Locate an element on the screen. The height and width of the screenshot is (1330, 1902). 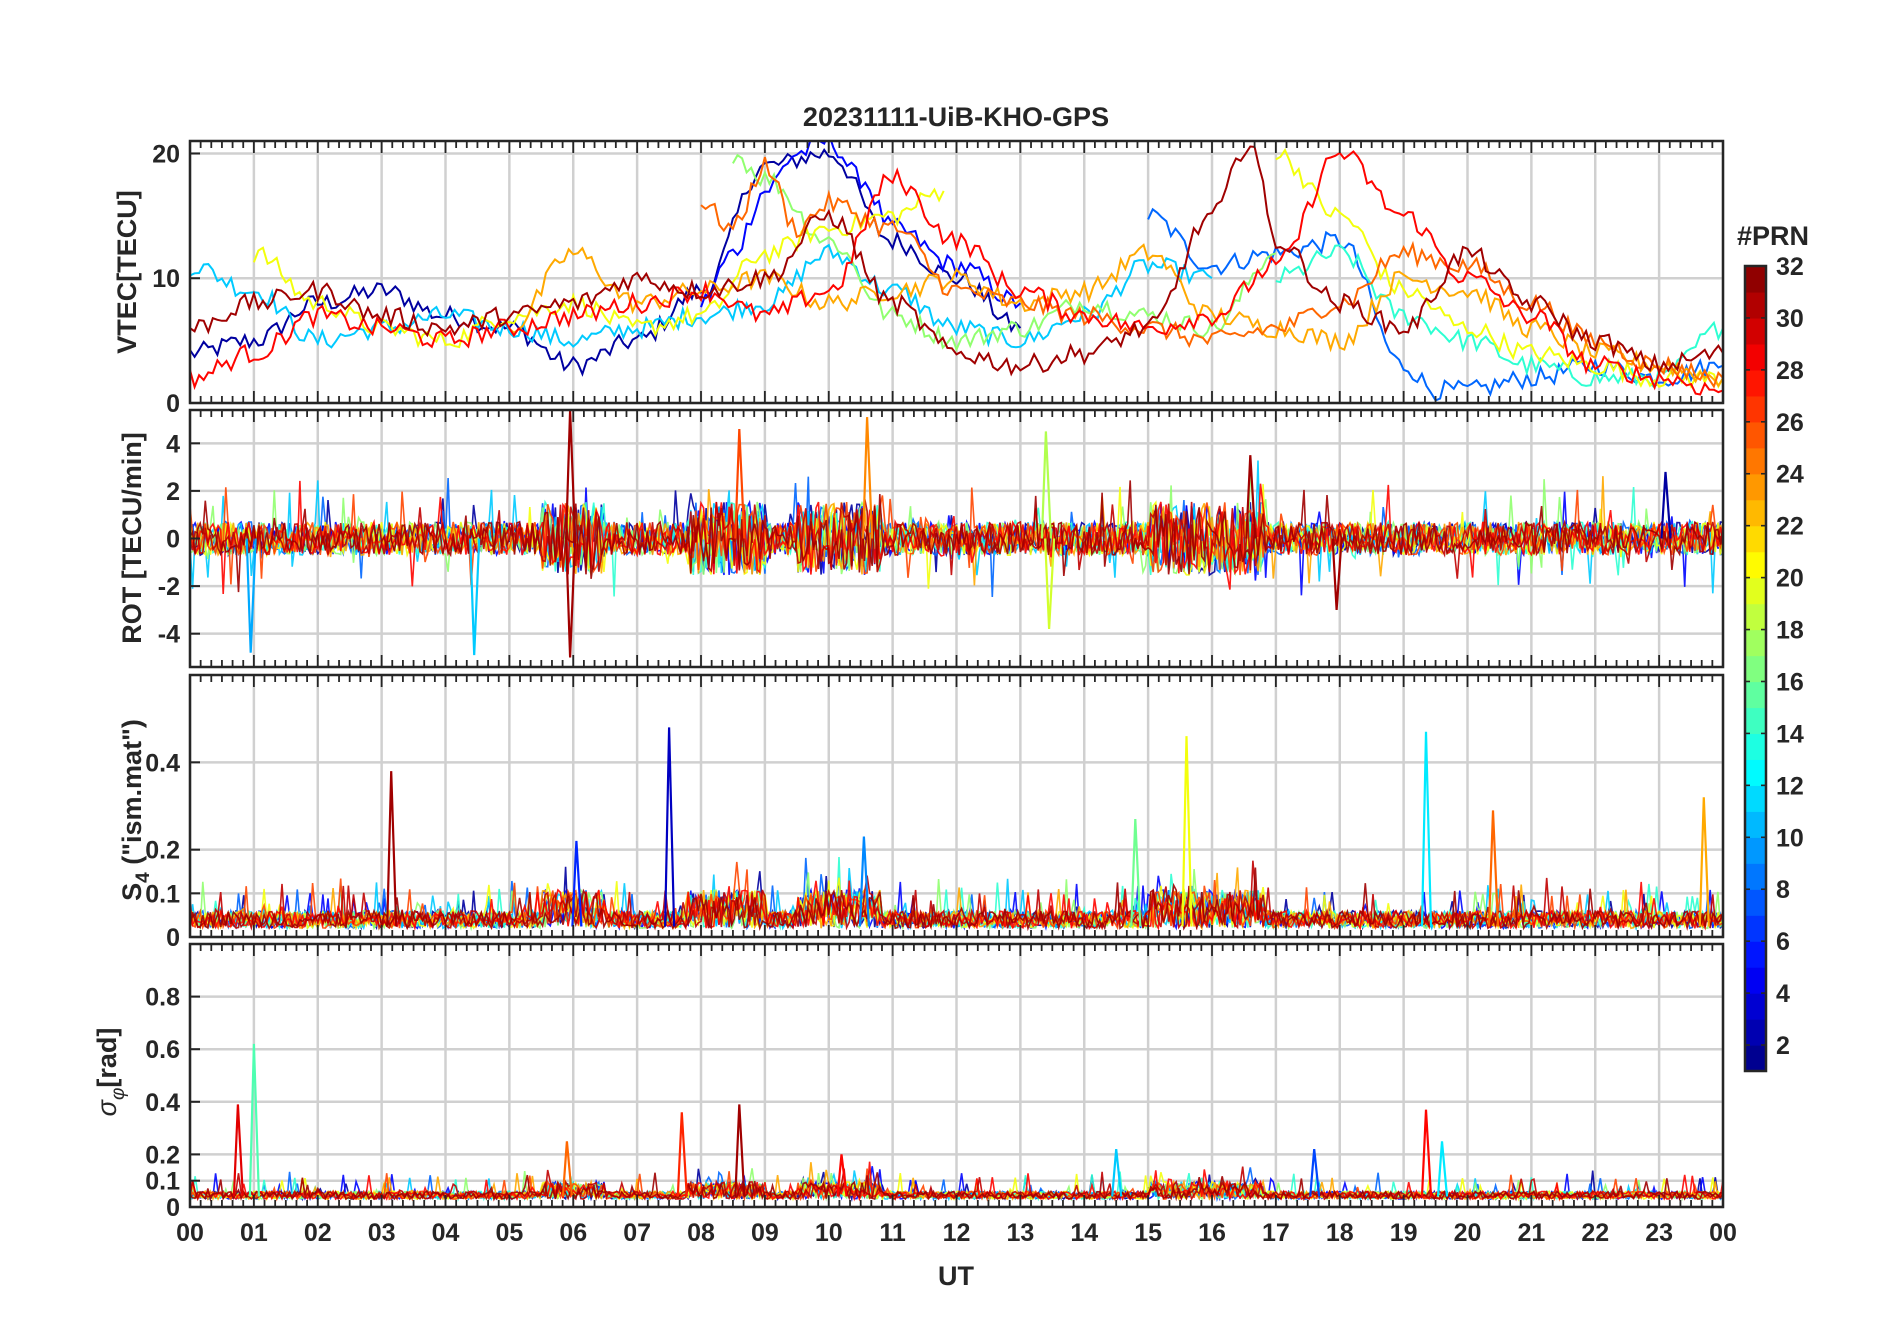
y-tick-label: 0.6 is located at coordinates (162, 1050).